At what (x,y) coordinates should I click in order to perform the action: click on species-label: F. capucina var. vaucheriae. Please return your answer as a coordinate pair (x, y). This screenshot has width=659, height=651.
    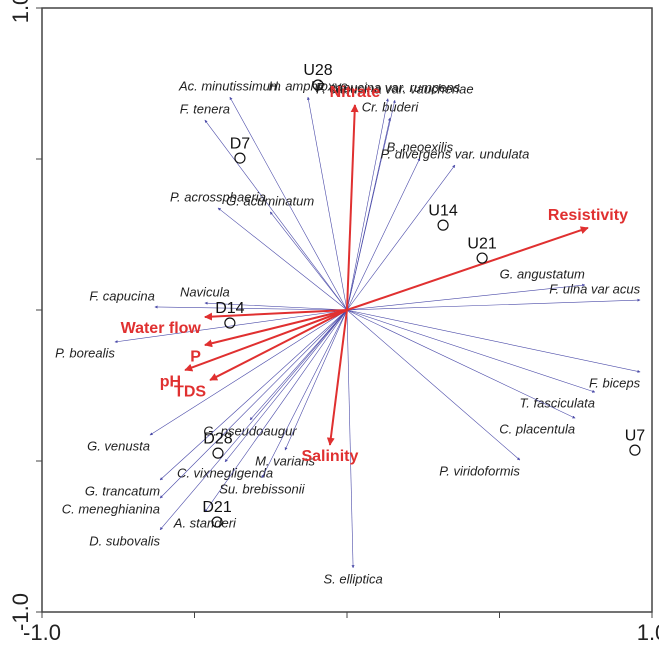
    Looking at the image, I should click on (395, 89).